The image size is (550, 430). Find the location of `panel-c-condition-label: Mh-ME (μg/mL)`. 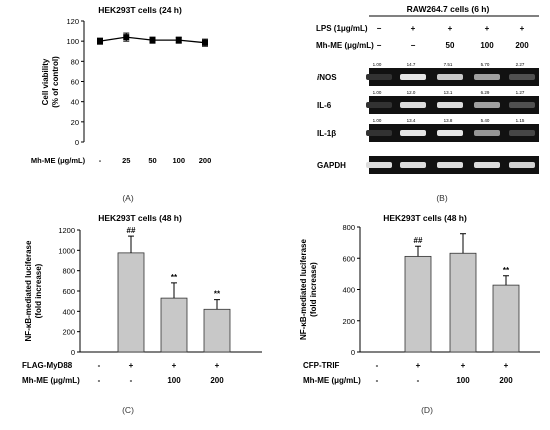

panel-c-condition-label: Mh-ME (μg/mL) is located at coordinates (51, 380).